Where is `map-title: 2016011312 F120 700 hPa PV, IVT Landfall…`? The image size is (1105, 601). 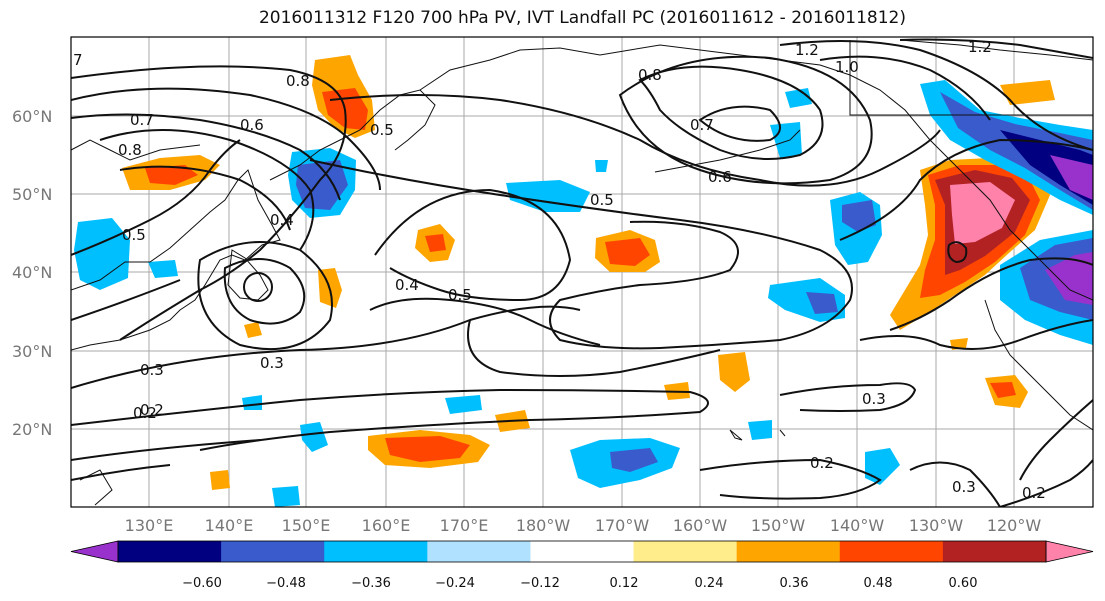
map-title: 2016011312 F120 700 hPa PV, IVT Landfall… is located at coordinates (582, 18).